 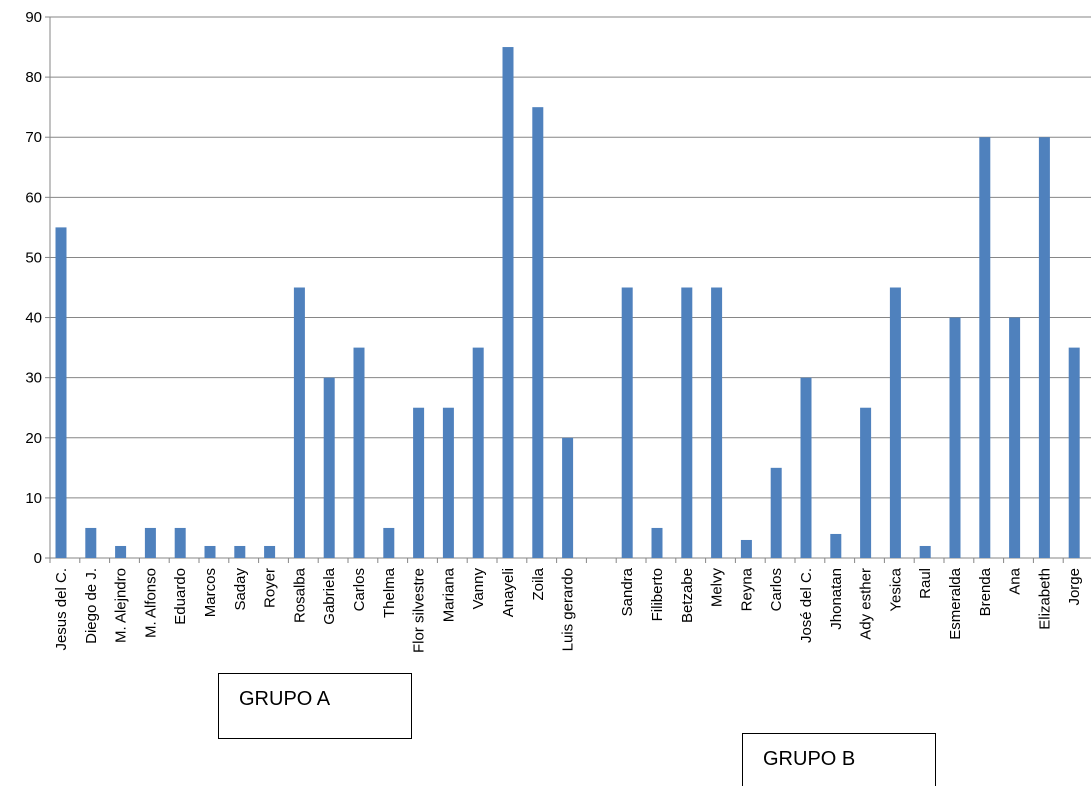 What do you see at coordinates (985, 591) in the screenshot?
I see `x-tick-label: Brenda` at bounding box center [985, 591].